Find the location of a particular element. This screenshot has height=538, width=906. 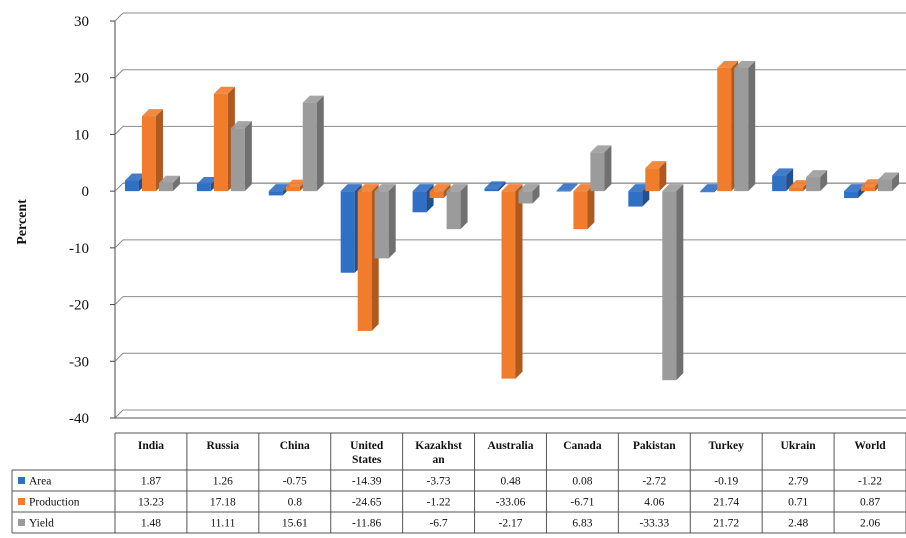

data-label: 0.87 is located at coordinates (870, 503).